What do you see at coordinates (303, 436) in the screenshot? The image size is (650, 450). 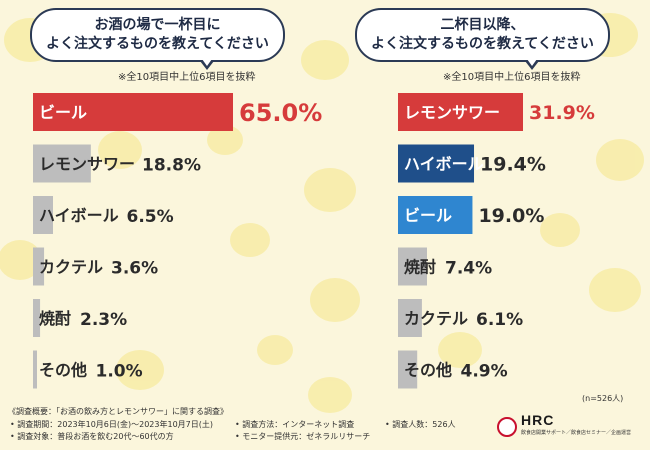 I see `footer-provider: • モニター提供元：ゼネラルリサーチ` at bounding box center [303, 436].